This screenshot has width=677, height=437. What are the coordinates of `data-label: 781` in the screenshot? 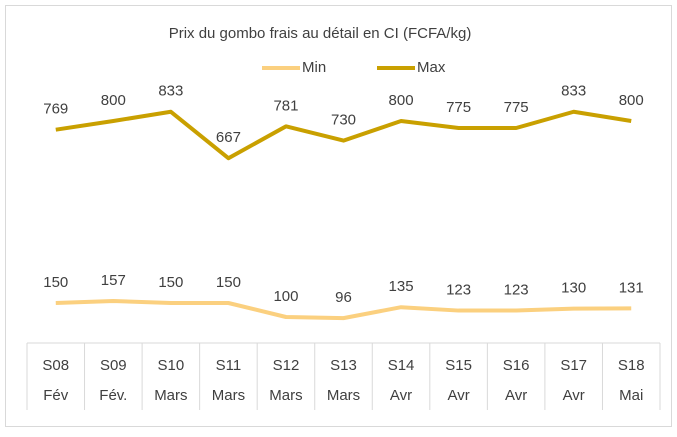 It's located at (285, 105).